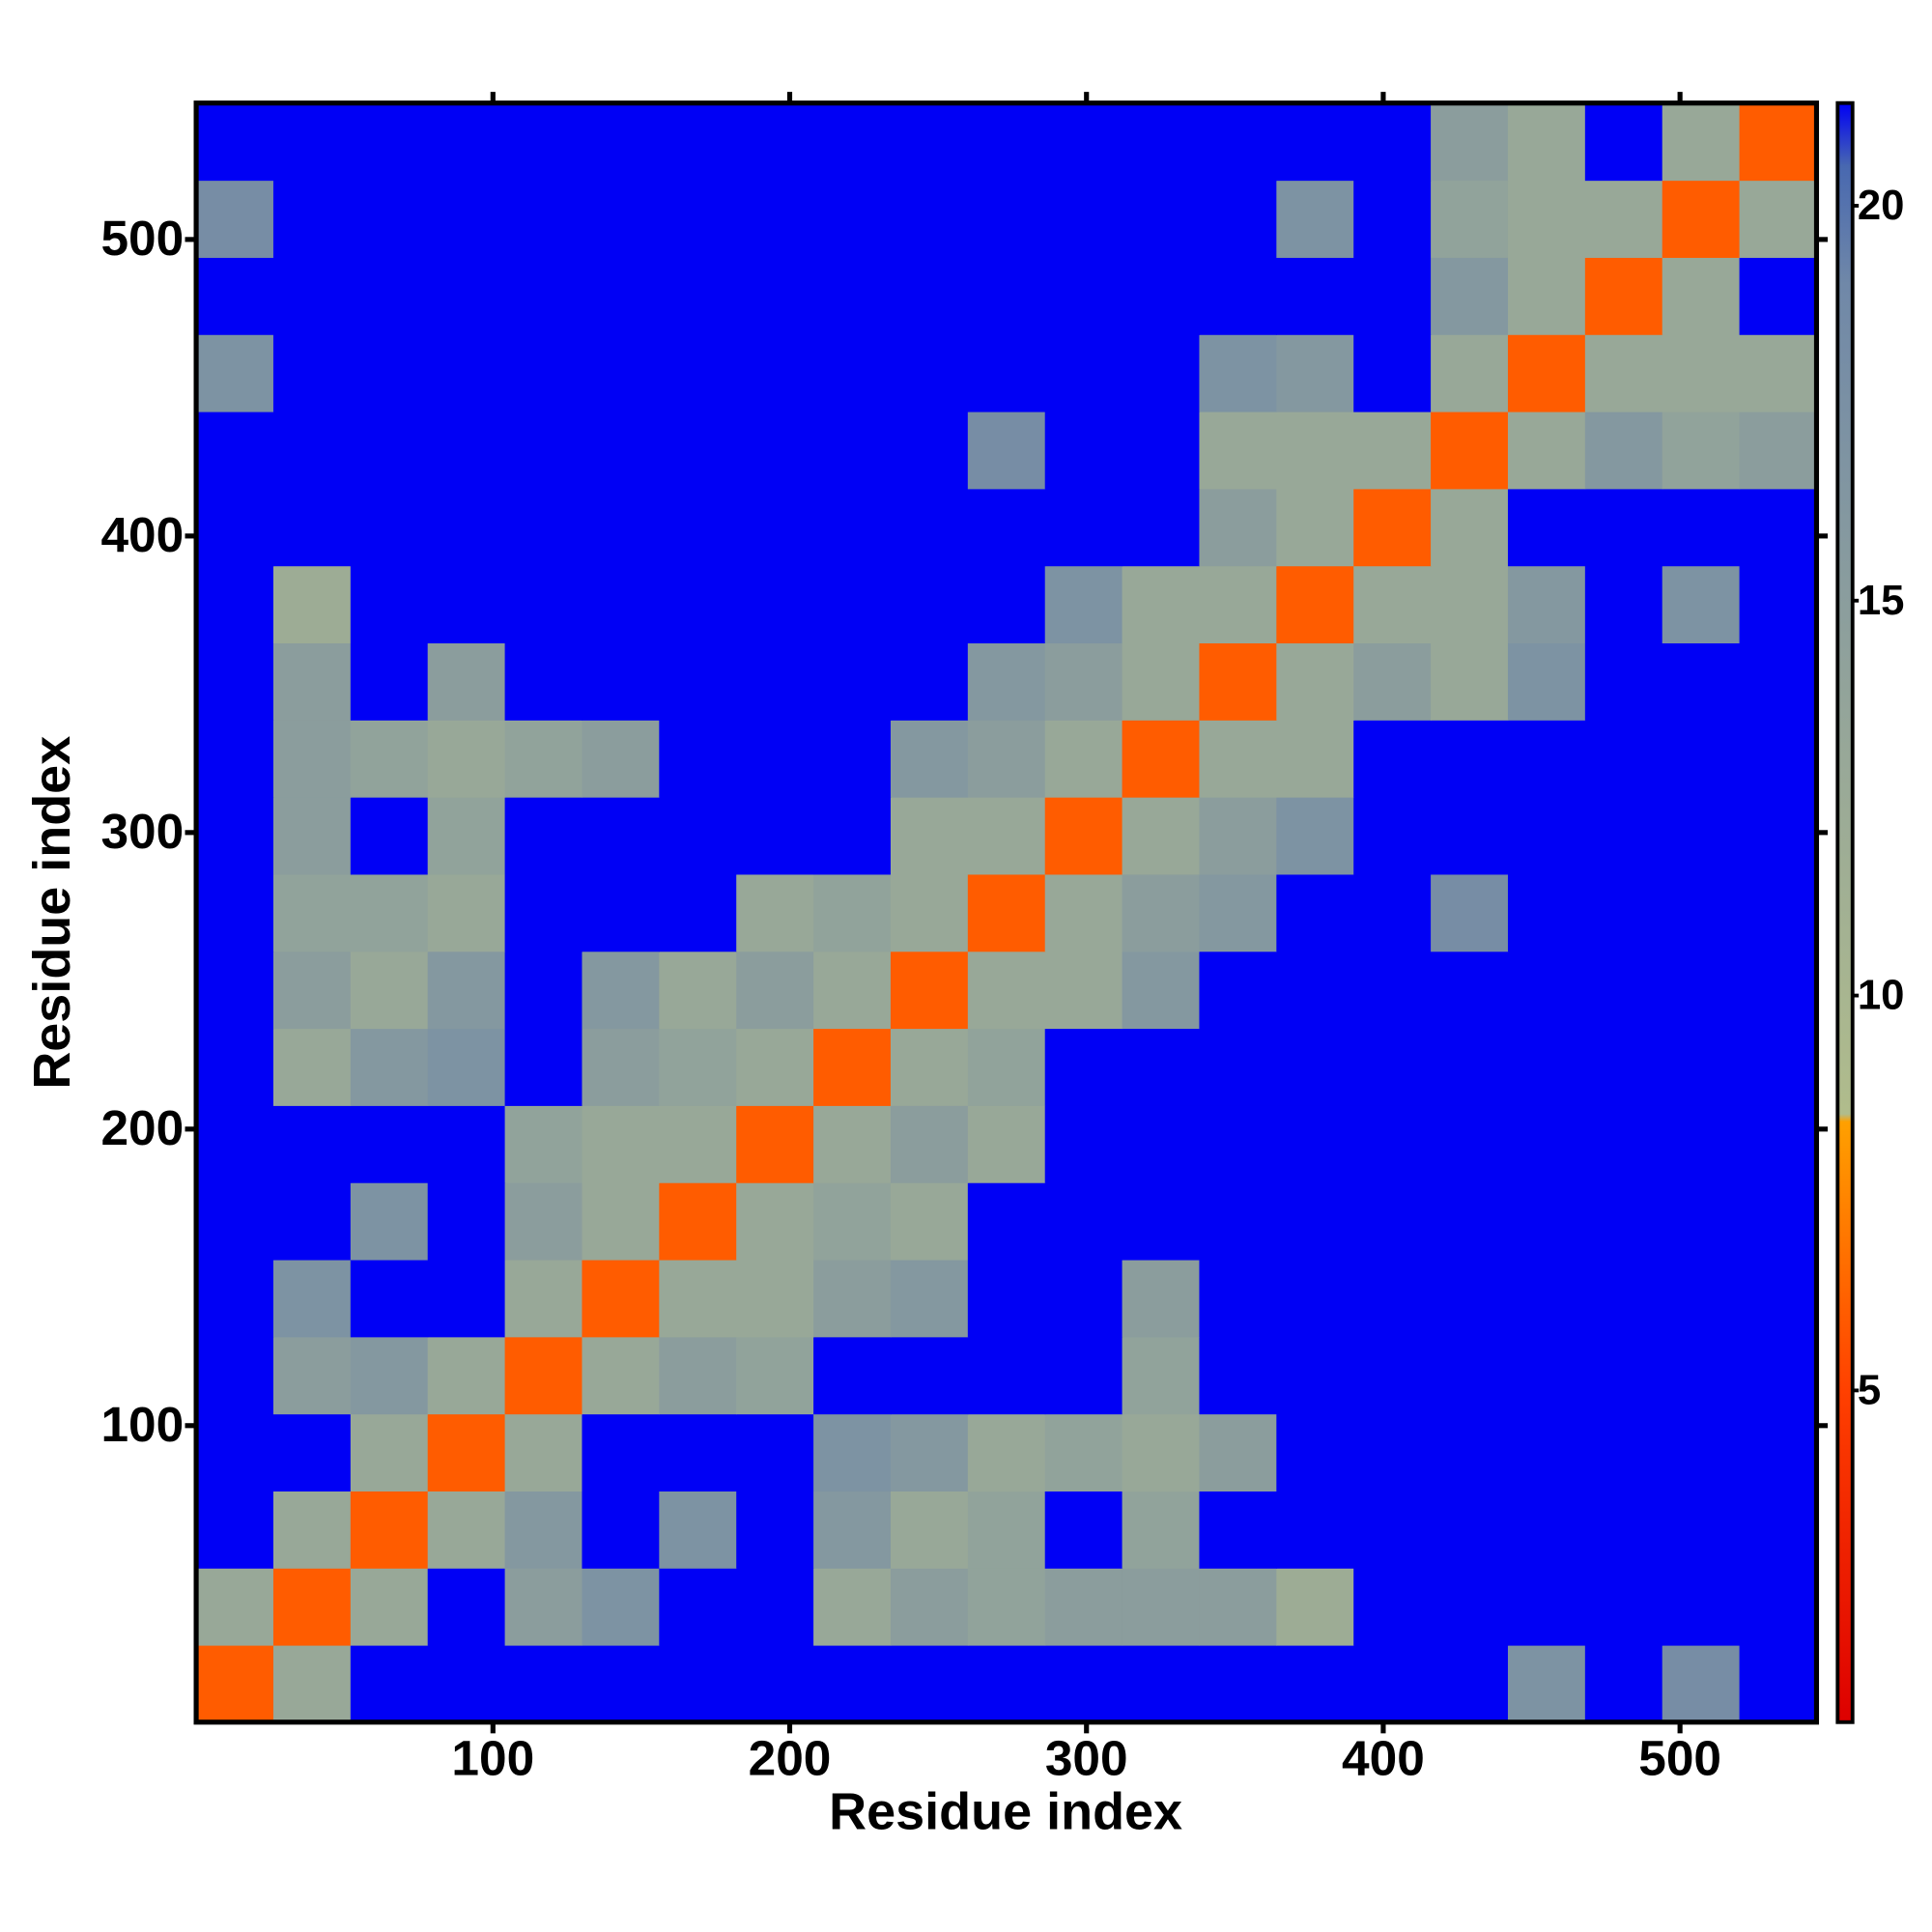 The width and height of the screenshot is (1932, 1932). I want to click on colorbar, so click(1845, 912).